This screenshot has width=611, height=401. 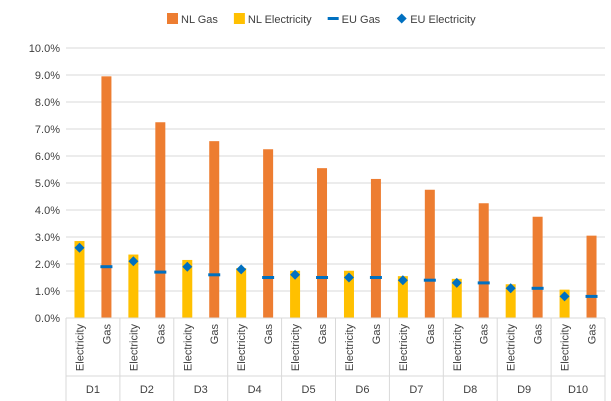 What do you see at coordinates (443, 20) in the screenshot?
I see `legend-label: EU Electricity` at bounding box center [443, 20].